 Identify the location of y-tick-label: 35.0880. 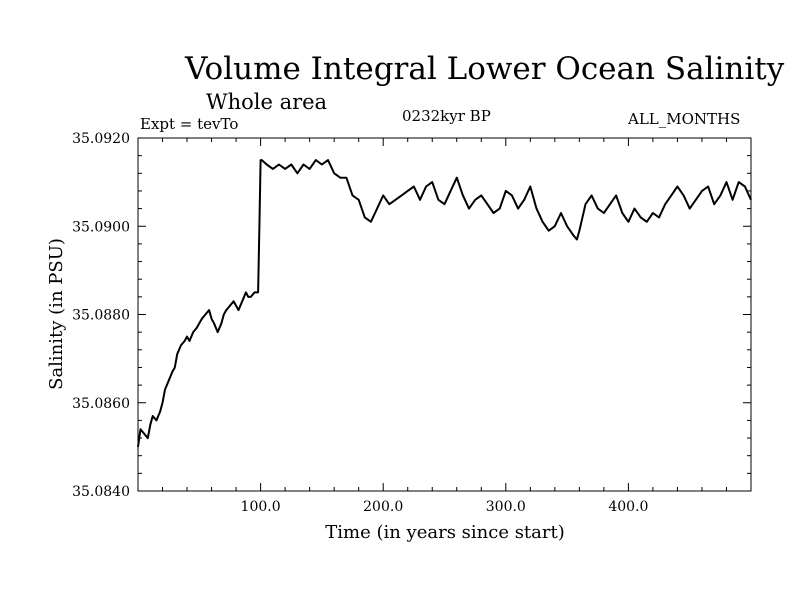
(101, 316).